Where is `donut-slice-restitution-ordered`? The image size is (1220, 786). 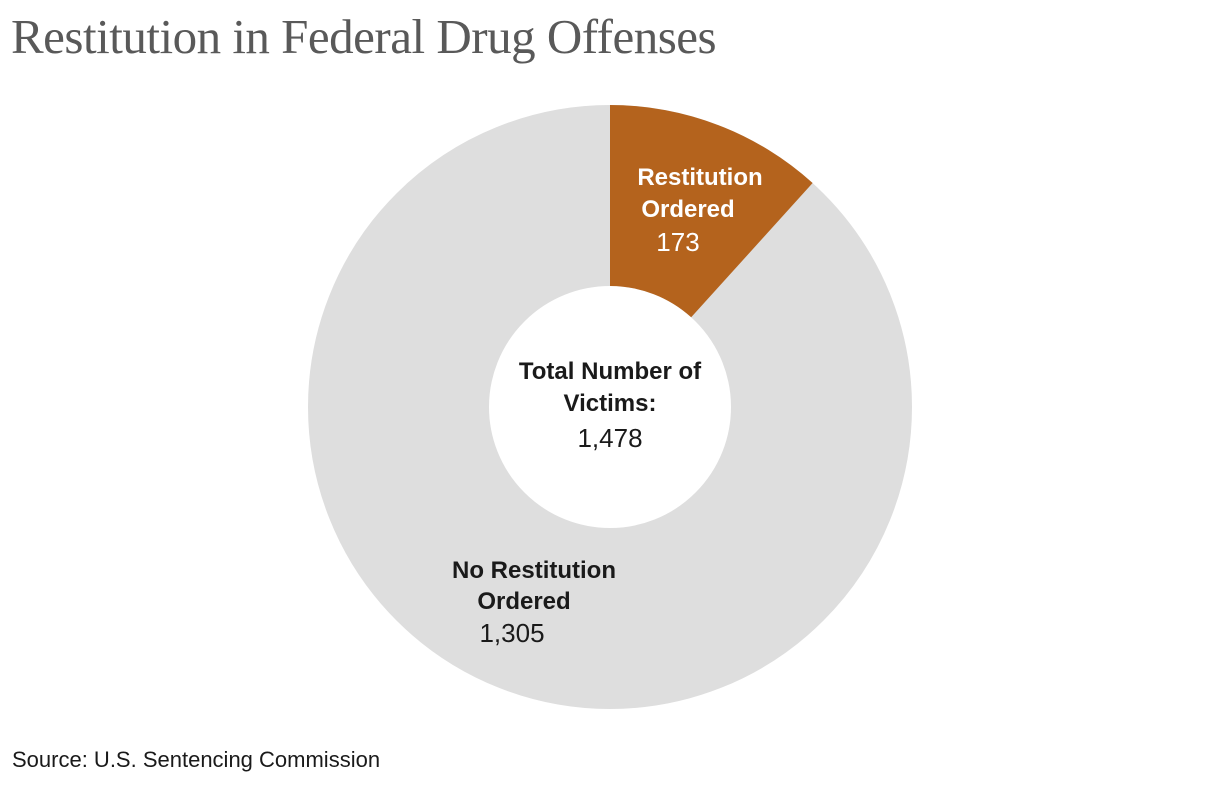
donut-slice-restitution-ordered is located at coordinates (711, 211).